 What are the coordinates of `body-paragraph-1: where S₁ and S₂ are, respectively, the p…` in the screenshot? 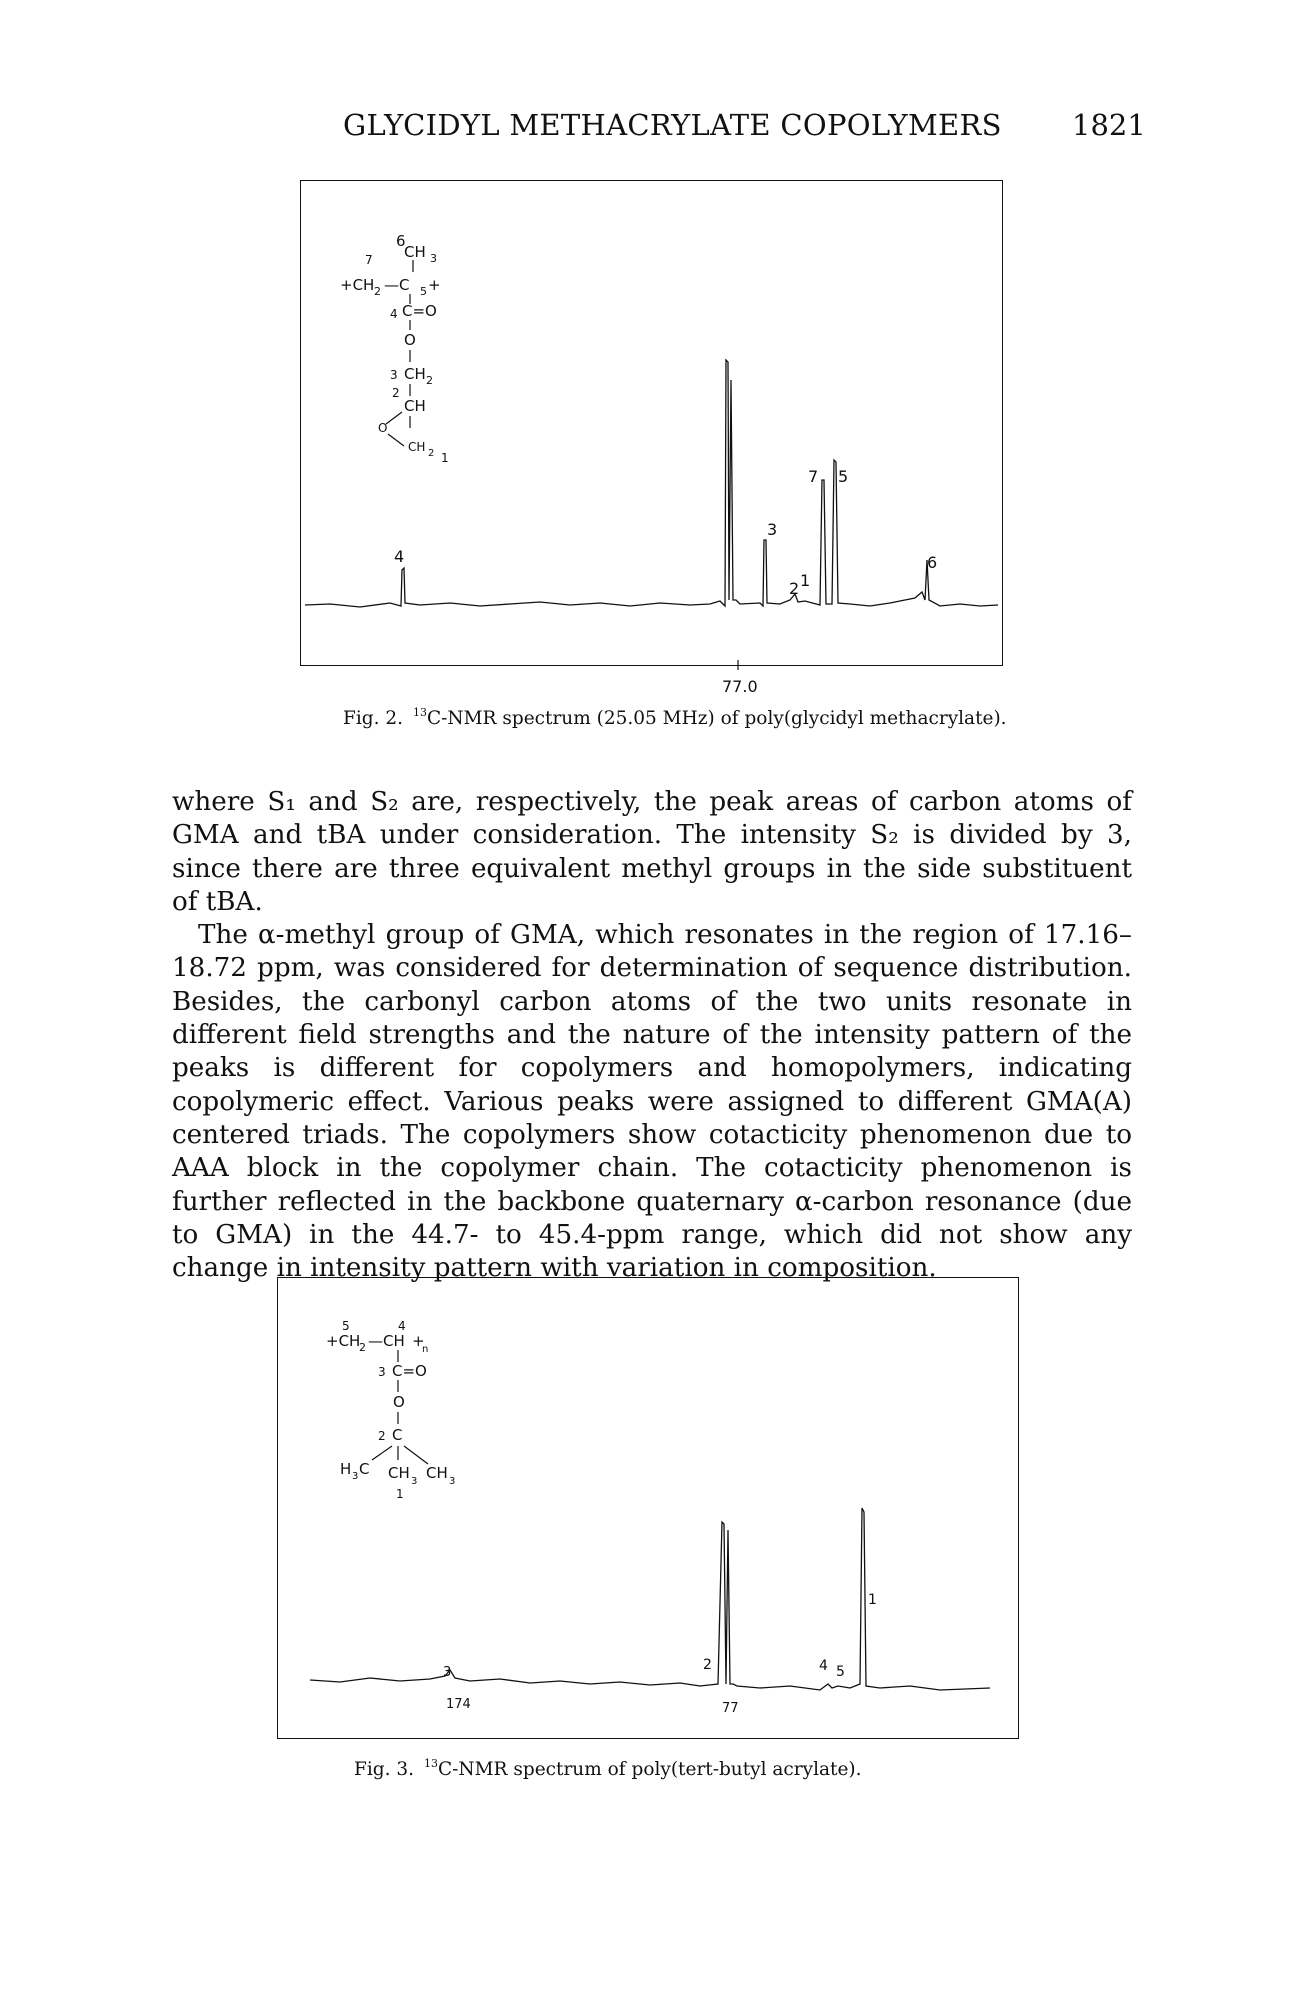 It's located at (652, 852).